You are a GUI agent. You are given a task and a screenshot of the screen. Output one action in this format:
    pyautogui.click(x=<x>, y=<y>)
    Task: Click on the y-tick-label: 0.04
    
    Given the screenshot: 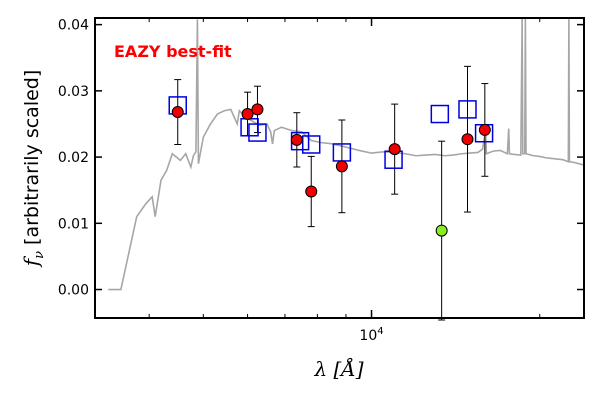 What is the action you would take?
    pyautogui.click(x=73, y=26)
    